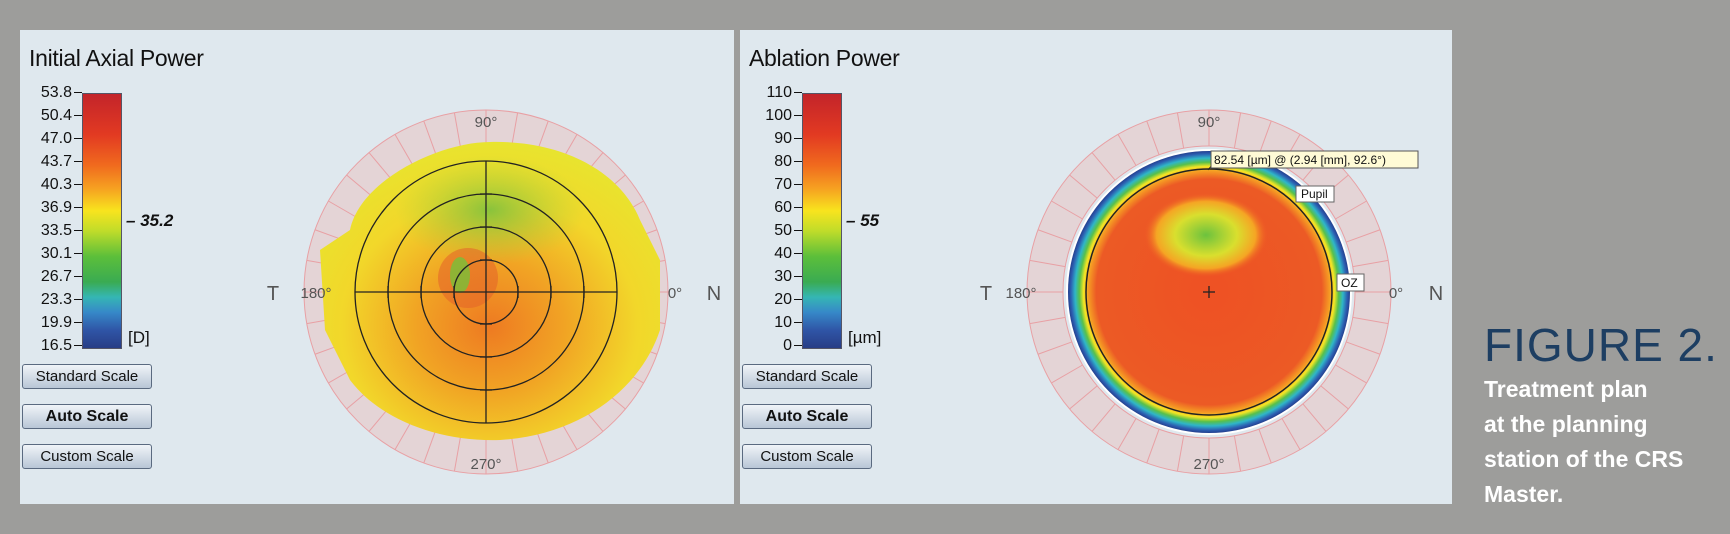  Describe the element at coordinates (1314, 194) in the screenshot. I see `pupil-label: Pupil` at that location.